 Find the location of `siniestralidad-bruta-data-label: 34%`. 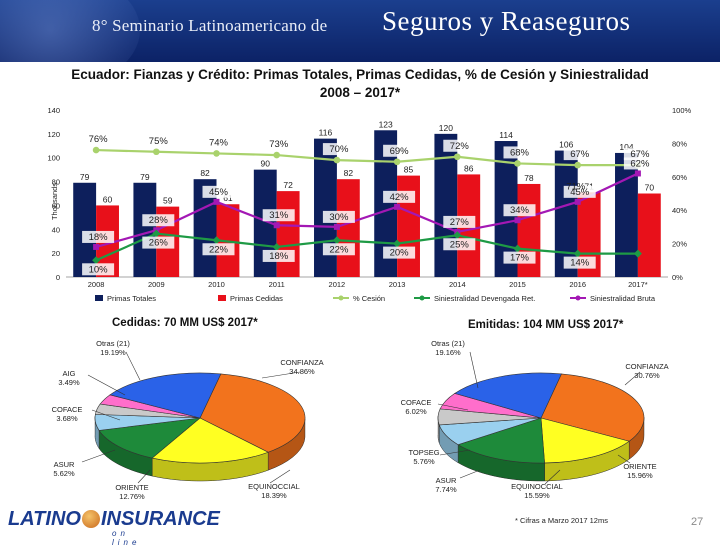

siniestralidad-bruta-data-label: 34% is located at coordinates (520, 210).